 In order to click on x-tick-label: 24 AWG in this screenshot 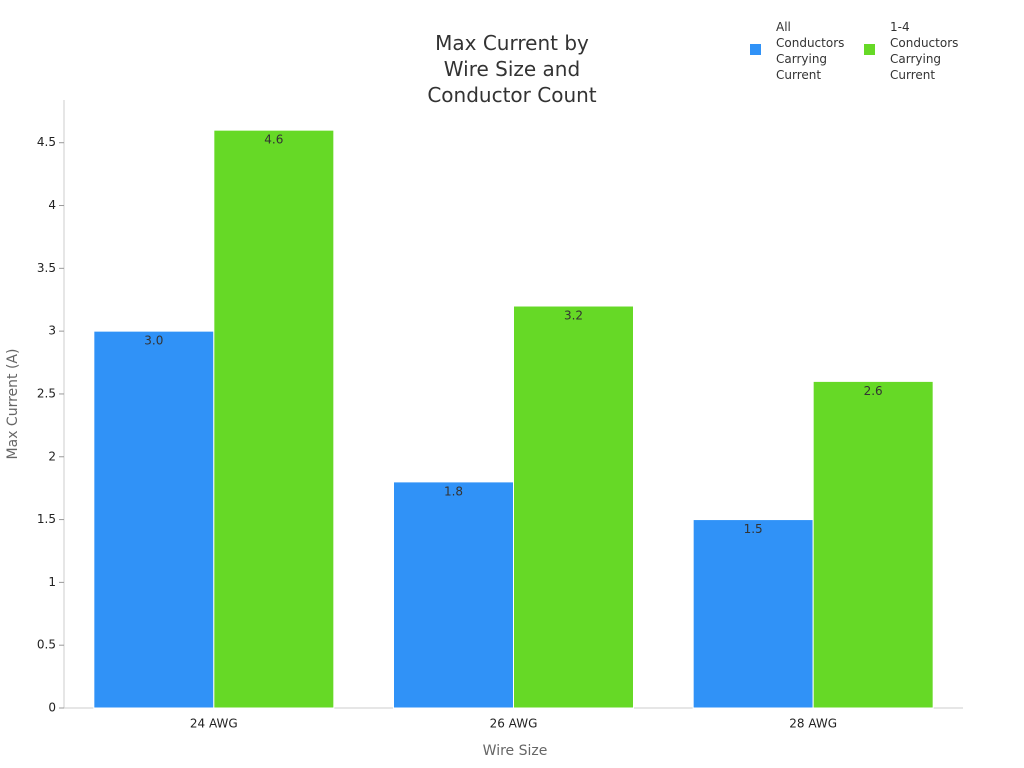, I will do `click(214, 724)`.